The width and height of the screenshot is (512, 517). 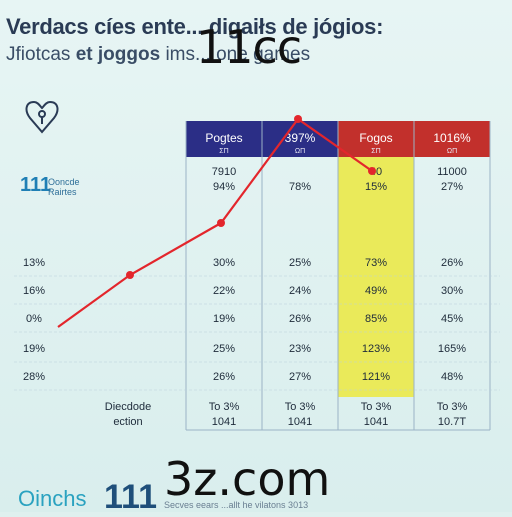 I want to click on footer-number: 111, so click(x=130, y=497).